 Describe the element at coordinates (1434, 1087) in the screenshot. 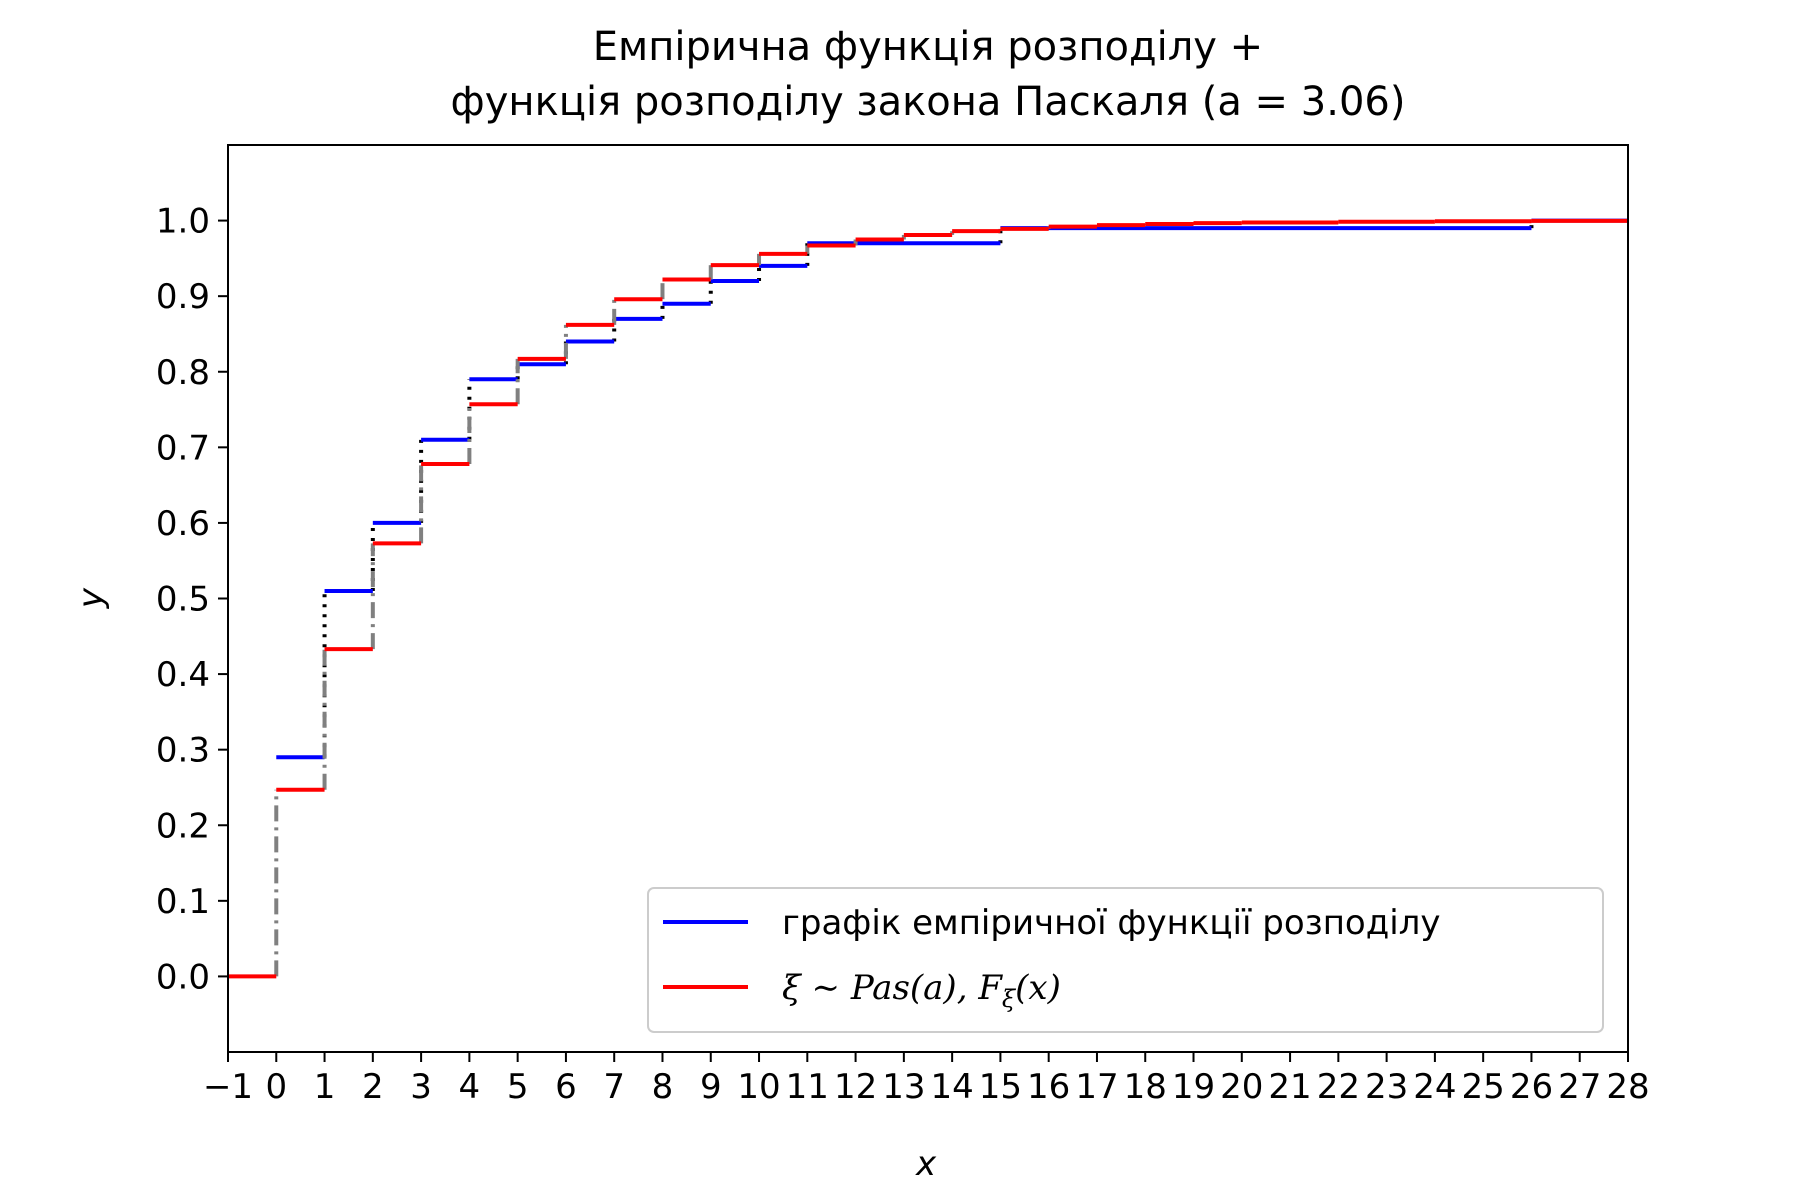

I see `x-tick-label: 24` at that location.